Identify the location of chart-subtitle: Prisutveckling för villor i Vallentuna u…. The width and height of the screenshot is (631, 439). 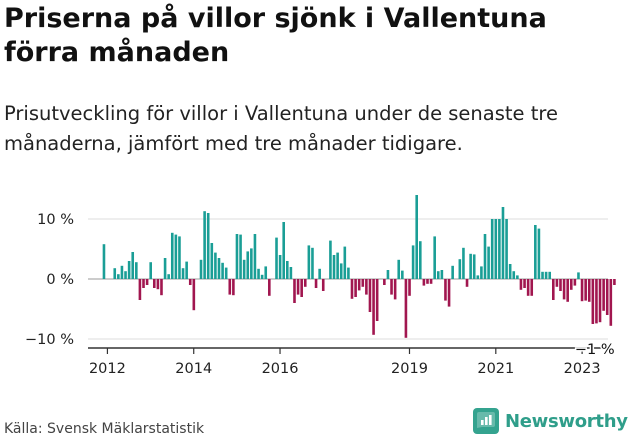
(281, 128).